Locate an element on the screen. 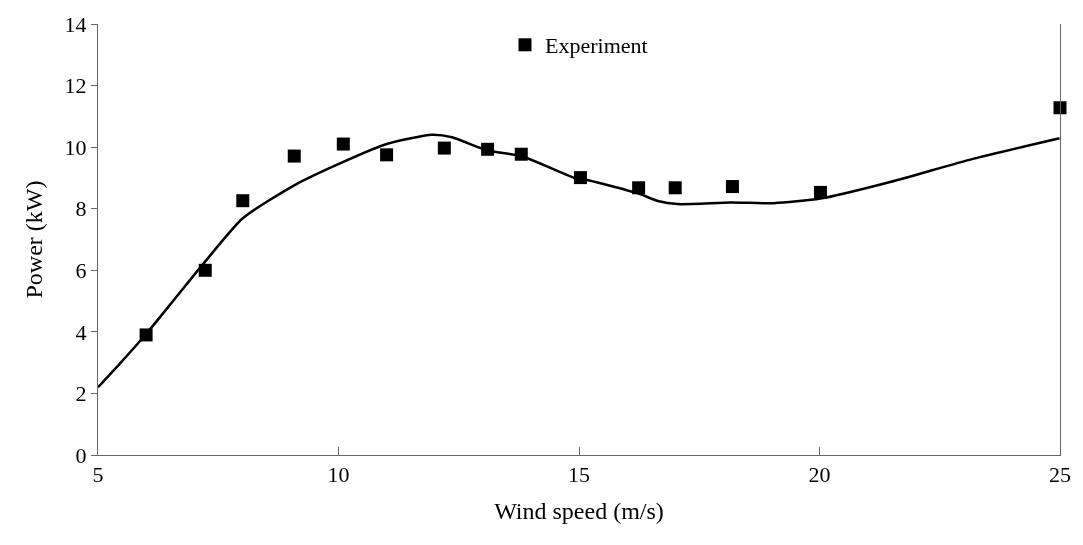 The image size is (1083, 545). y-tick-label: 4 is located at coordinates (81, 332).